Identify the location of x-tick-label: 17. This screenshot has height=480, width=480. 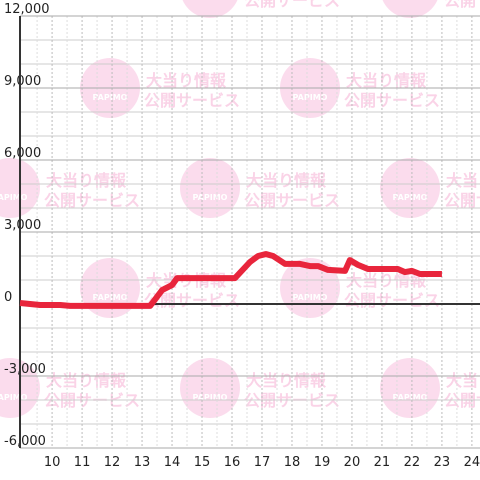
(262, 462).